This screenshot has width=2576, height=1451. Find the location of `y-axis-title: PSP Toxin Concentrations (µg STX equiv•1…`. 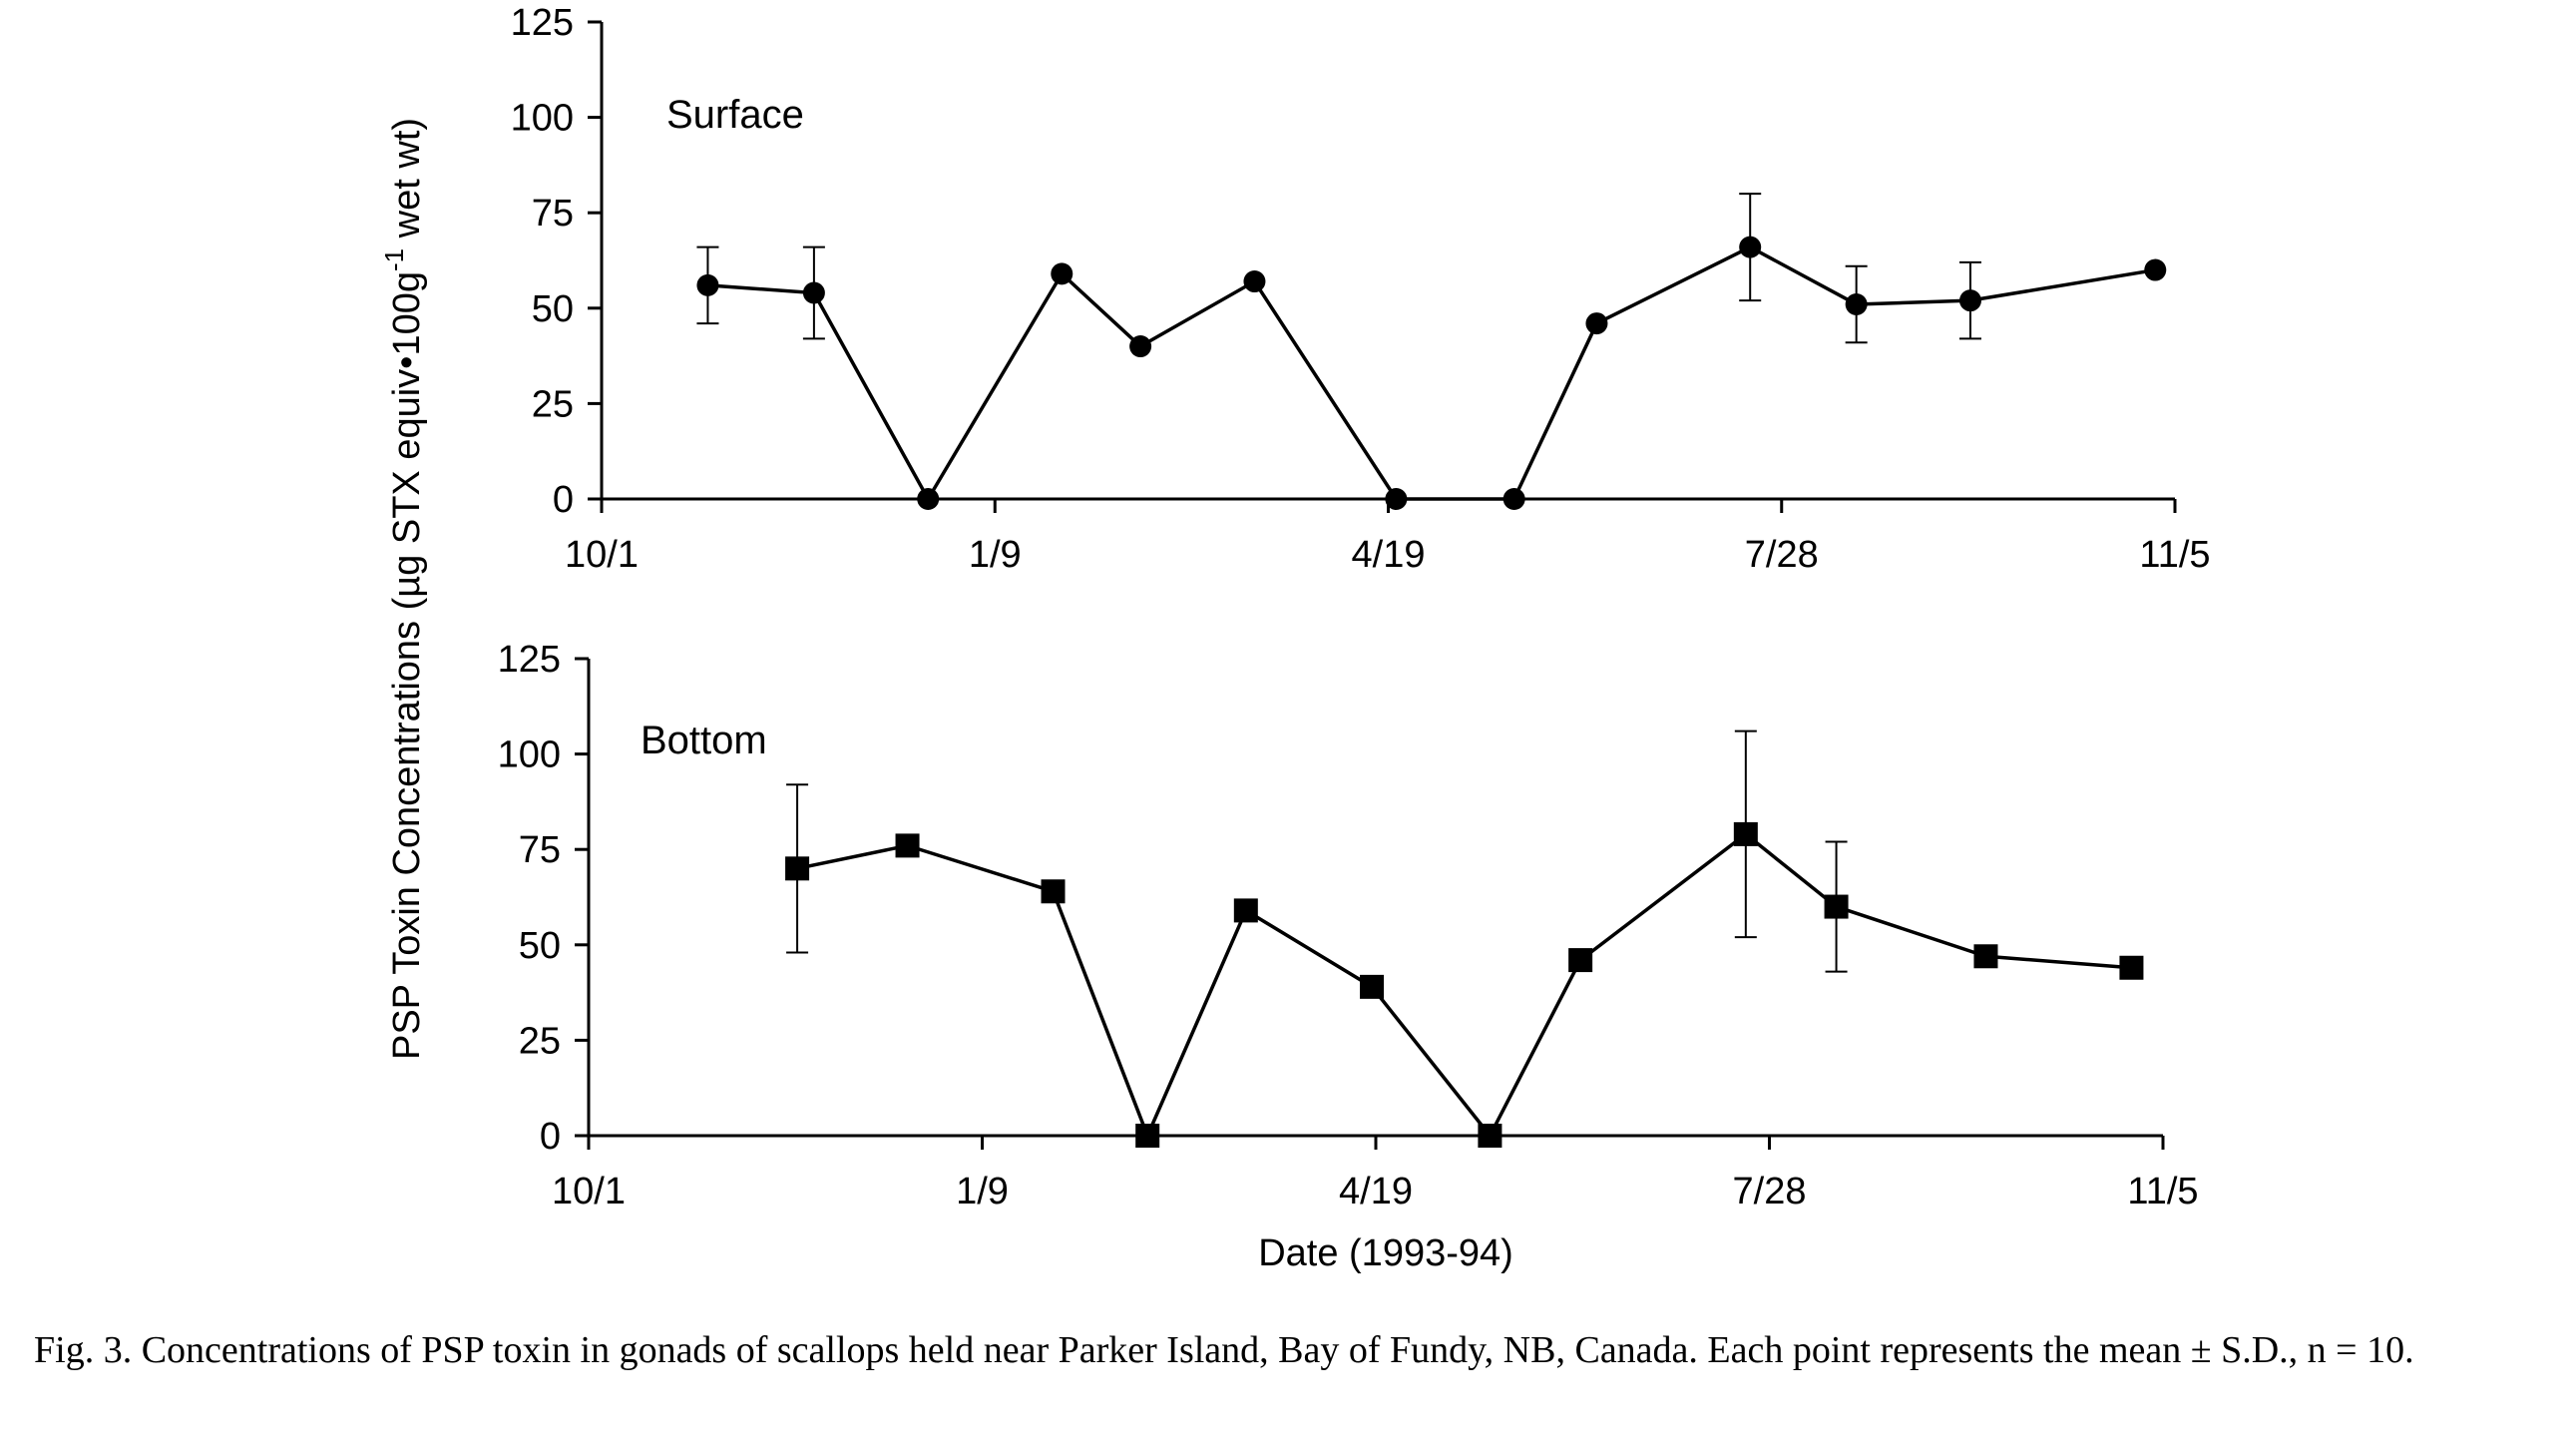

y-axis-title: PSP Toxin Concentrations (µg STX equiv•1… is located at coordinates (404, 589).